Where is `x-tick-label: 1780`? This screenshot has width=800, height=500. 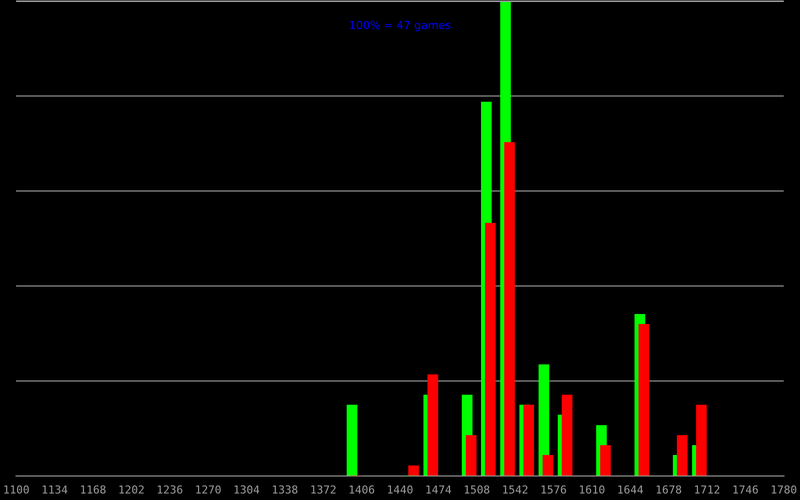 x-tick-label: 1780 is located at coordinates (784, 489).